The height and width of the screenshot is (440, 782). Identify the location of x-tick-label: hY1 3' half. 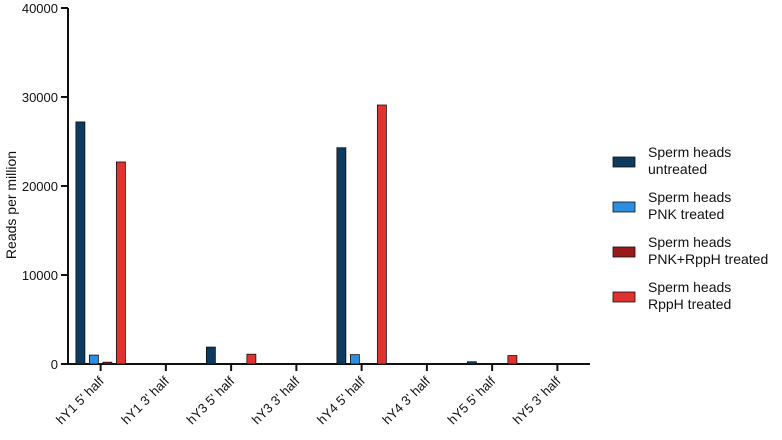
(145, 400).